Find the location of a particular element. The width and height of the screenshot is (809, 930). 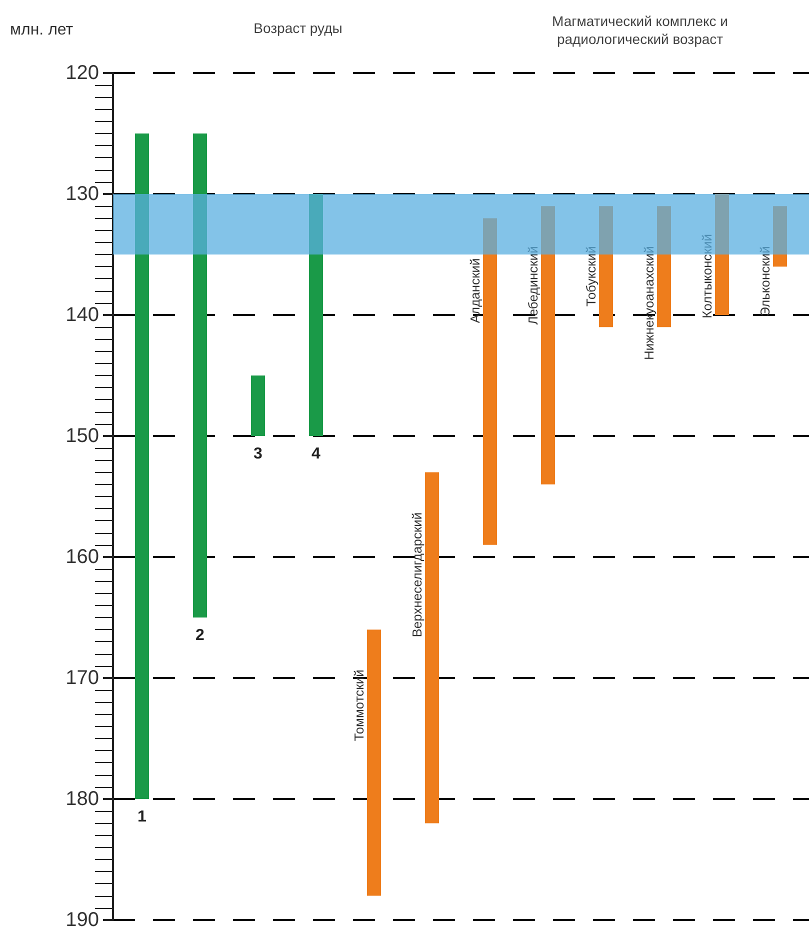

y-tick-label: 120 is located at coordinates (82, 73).